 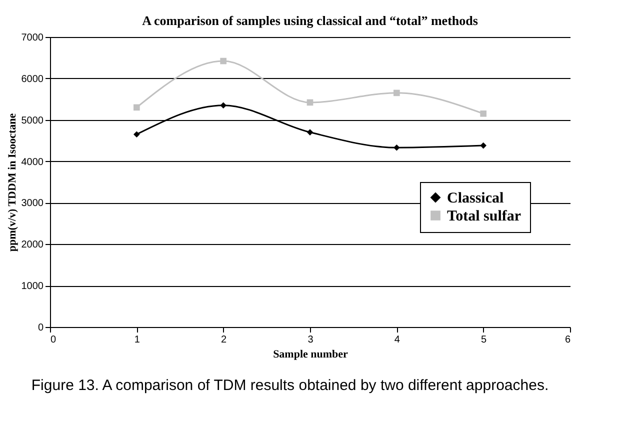 I want to click on x-tick-label: 0, so click(x=53, y=340).